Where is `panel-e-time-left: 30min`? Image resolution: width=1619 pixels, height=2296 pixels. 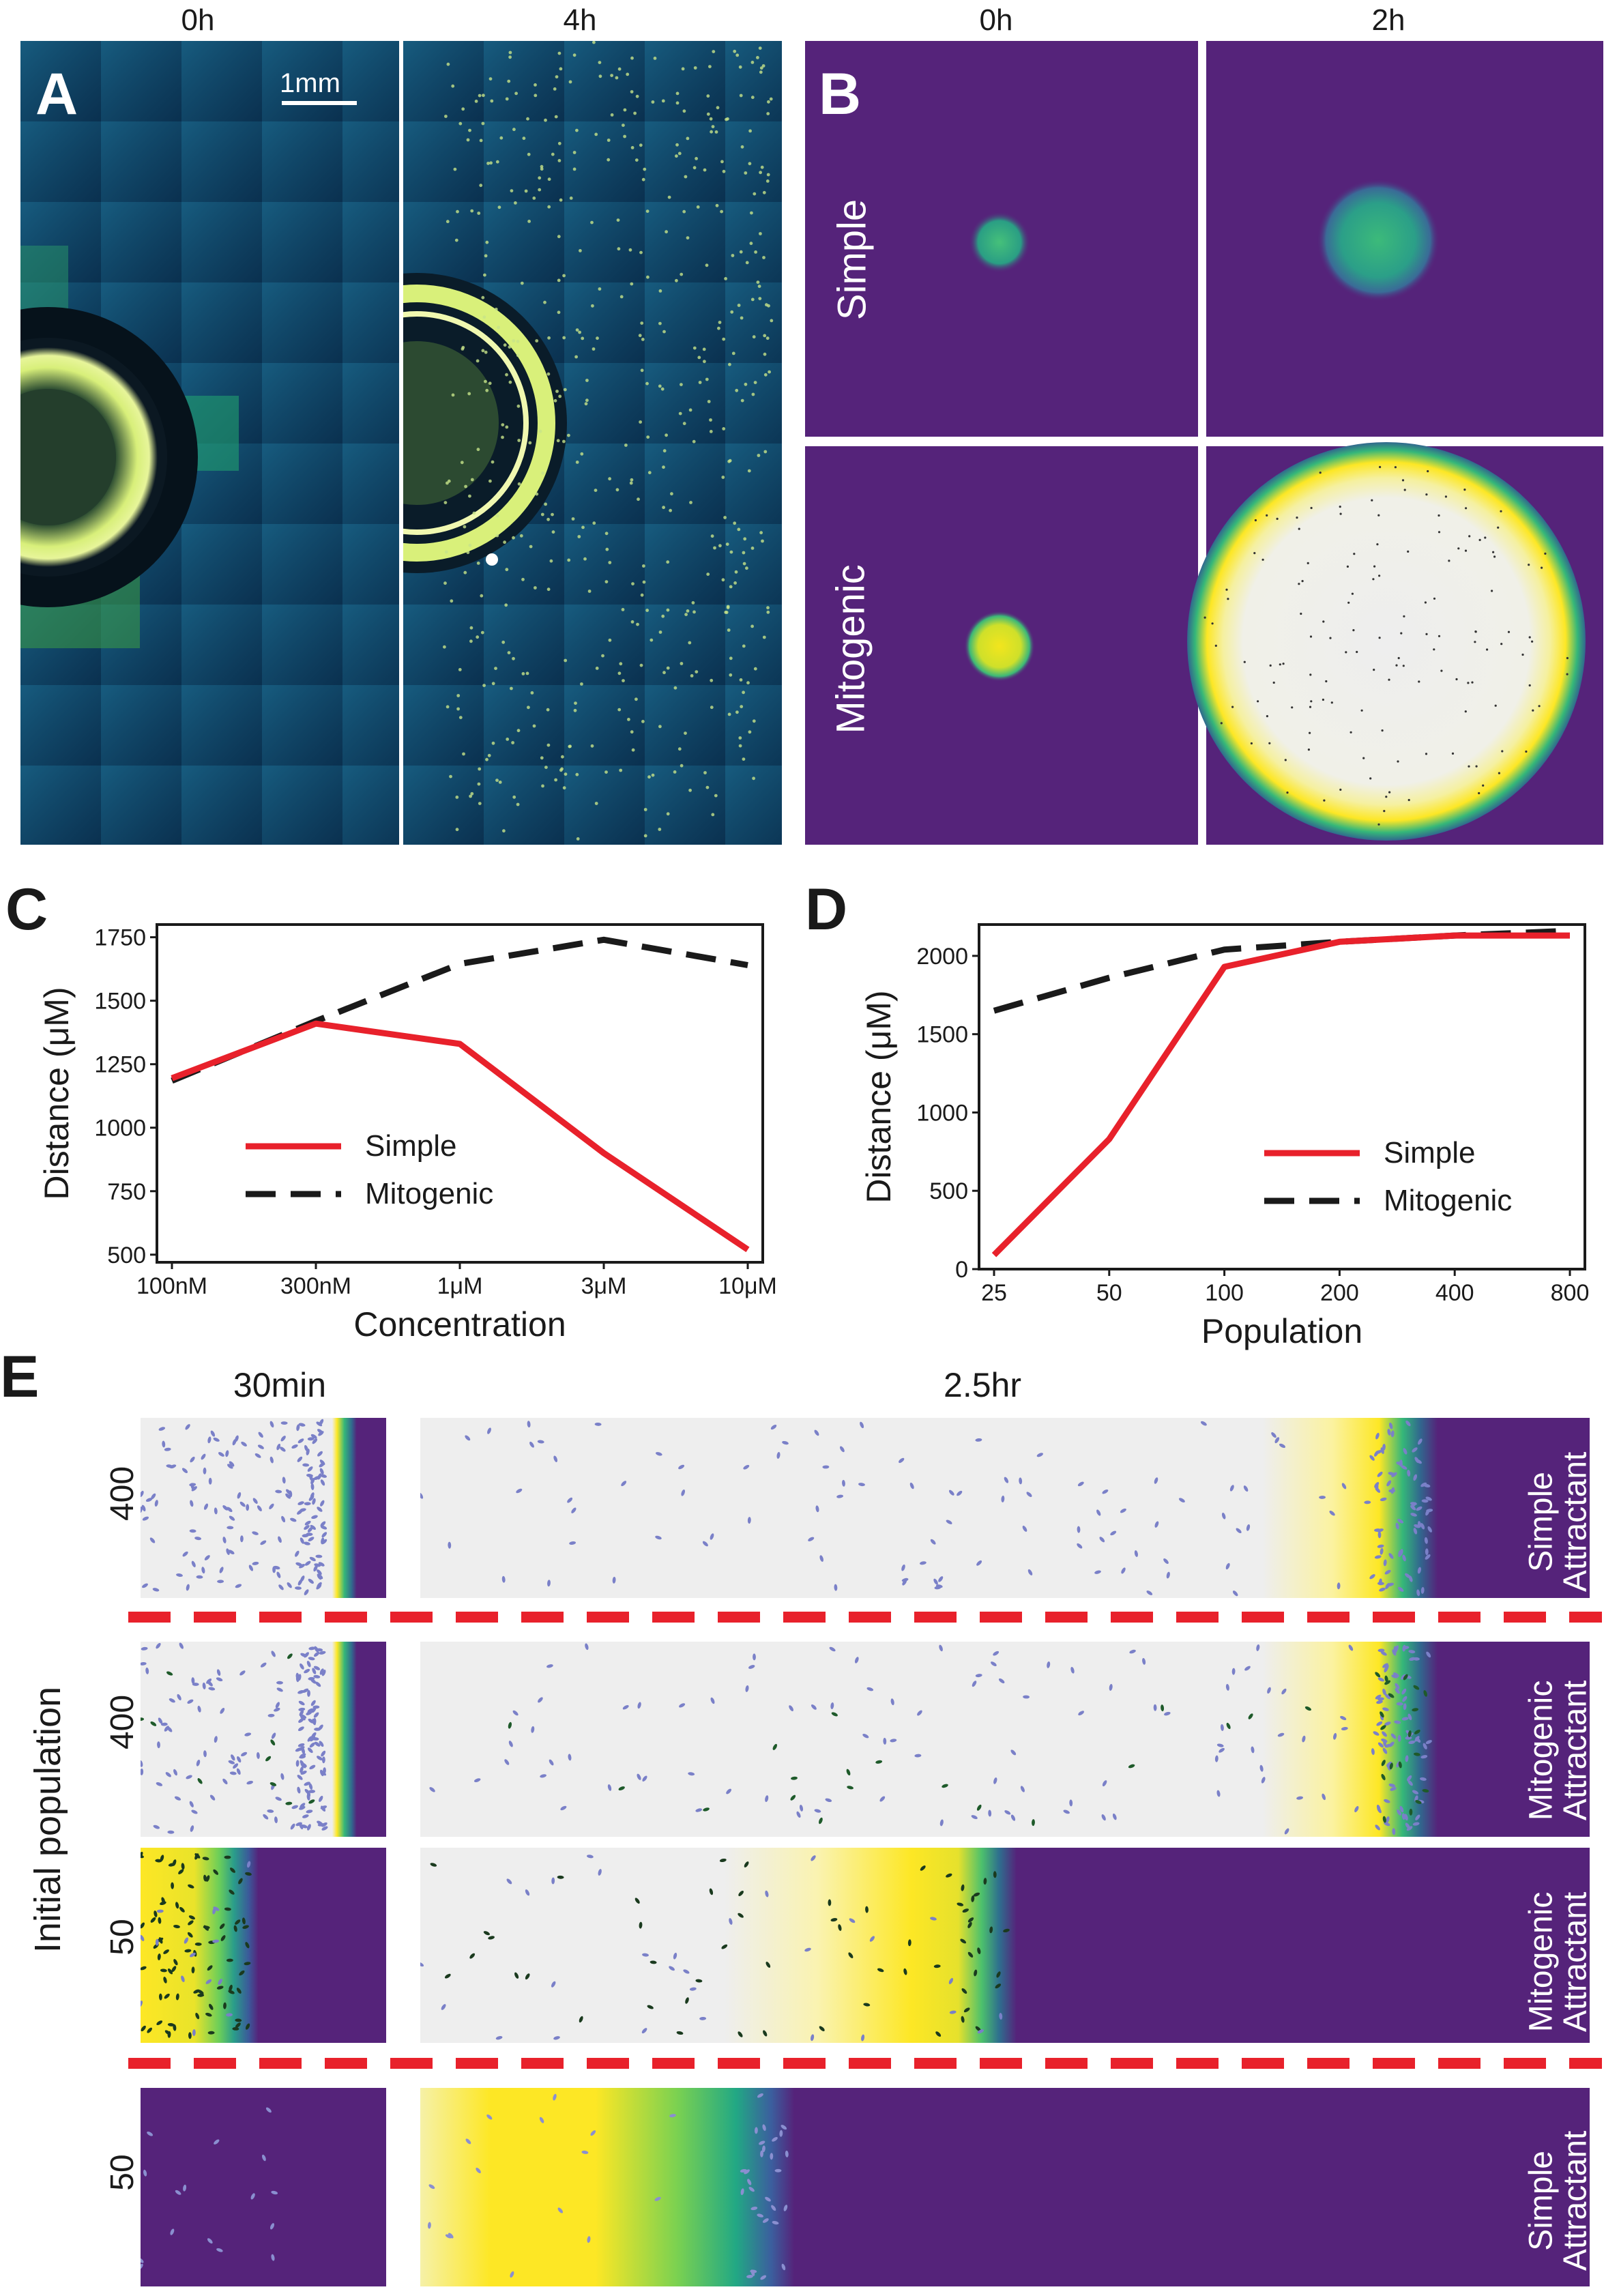
panel-e-time-left: 30min is located at coordinates (280, 1385).